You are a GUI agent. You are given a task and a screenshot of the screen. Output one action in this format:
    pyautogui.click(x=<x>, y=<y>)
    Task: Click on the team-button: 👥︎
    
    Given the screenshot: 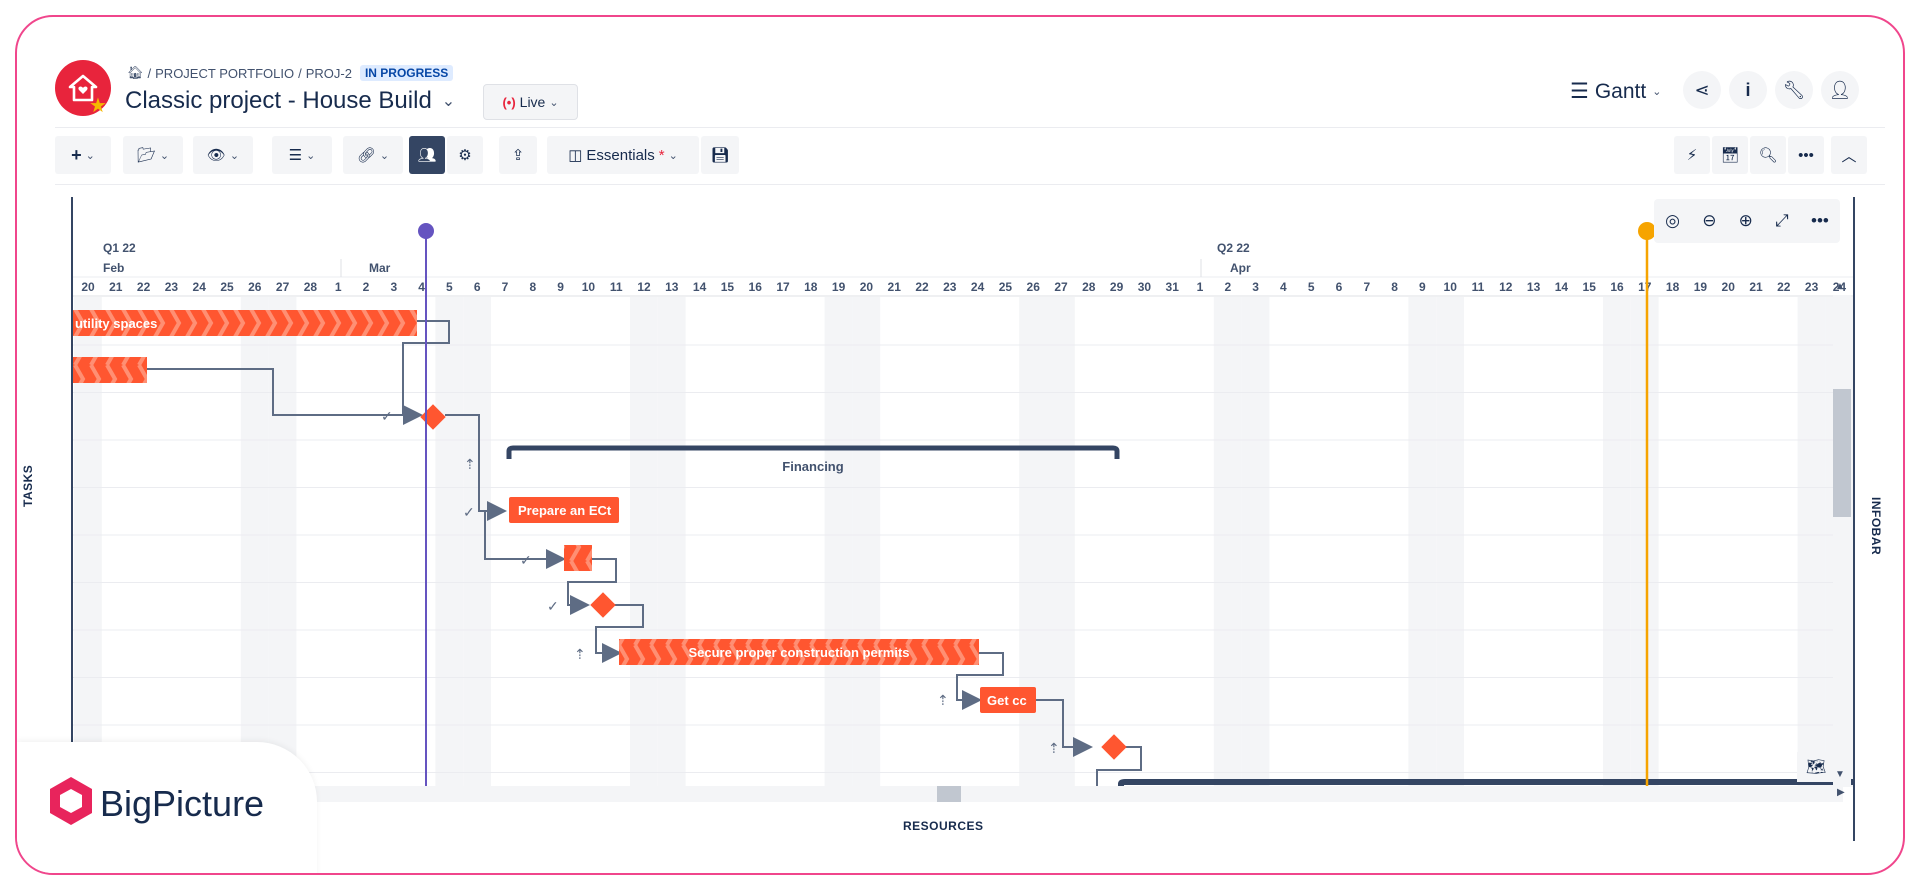 What is the action you would take?
    pyautogui.click(x=427, y=155)
    